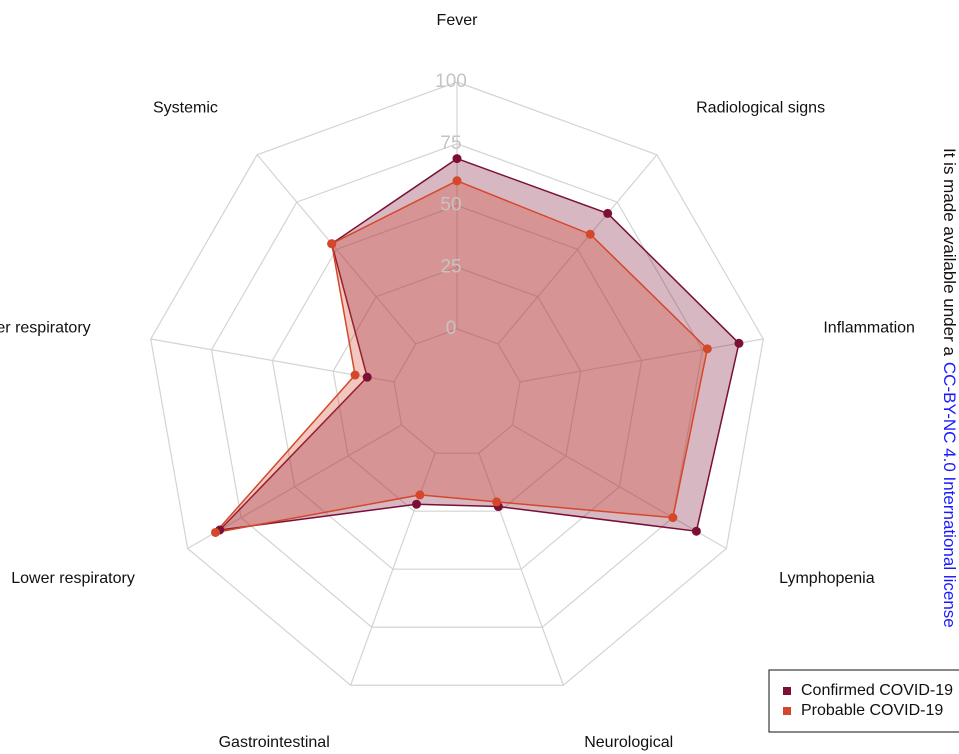  I want to click on legend-label: Probable COVID-19, so click(872, 710).